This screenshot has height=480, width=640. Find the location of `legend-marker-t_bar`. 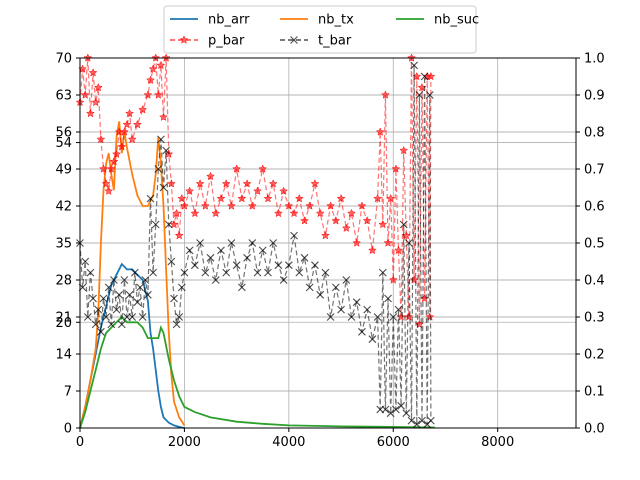

legend-marker-t_bar is located at coordinates (294, 40).